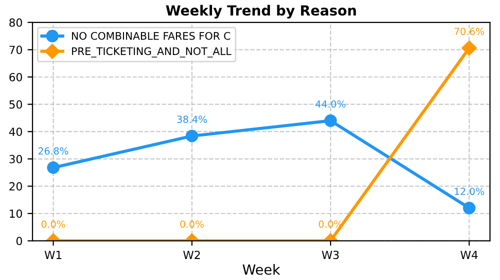 The image size is (500, 280). I want to click on data-label: 12.0%, so click(469, 192).